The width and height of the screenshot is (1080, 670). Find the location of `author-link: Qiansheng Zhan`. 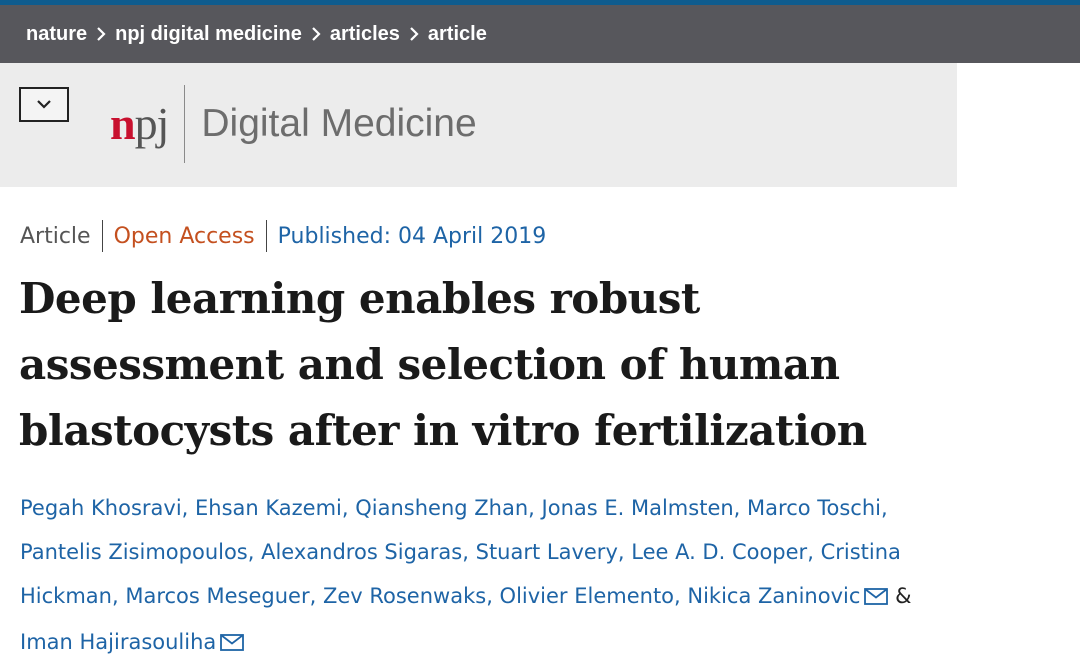

author-link: Qiansheng Zhan is located at coordinates (442, 508).